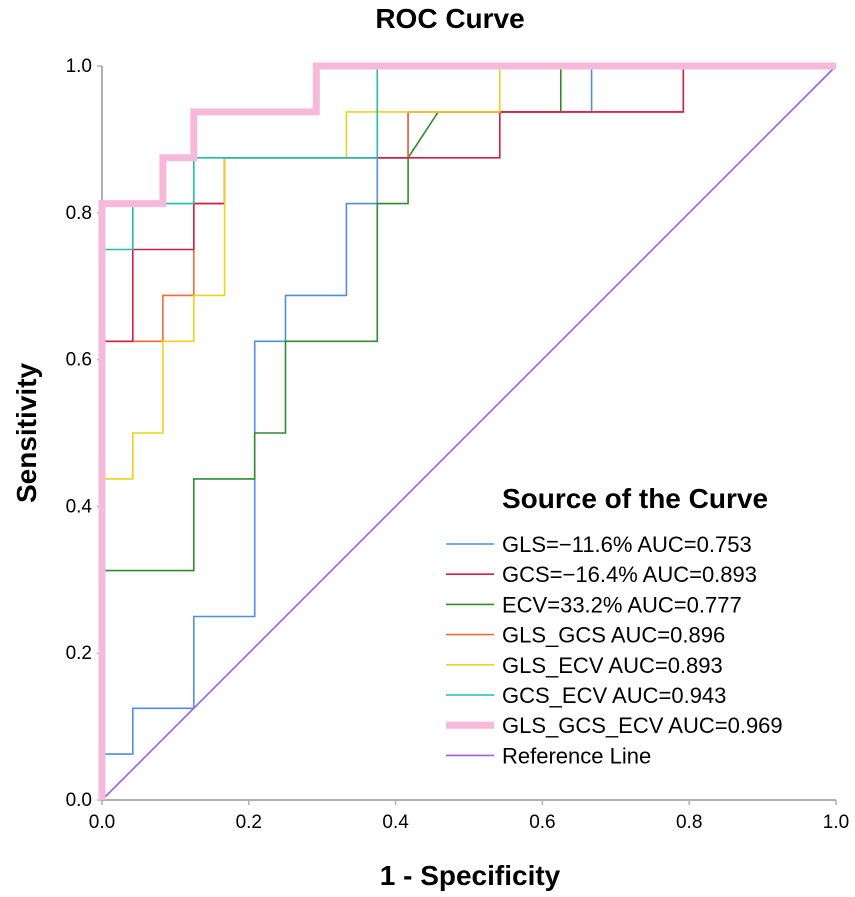 This screenshot has width=855, height=897. What do you see at coordinates (612, 665) in the screenshot?
I see `legend-entry: GLS_ECV AUC=0.893` at bounding box center [612, 665].